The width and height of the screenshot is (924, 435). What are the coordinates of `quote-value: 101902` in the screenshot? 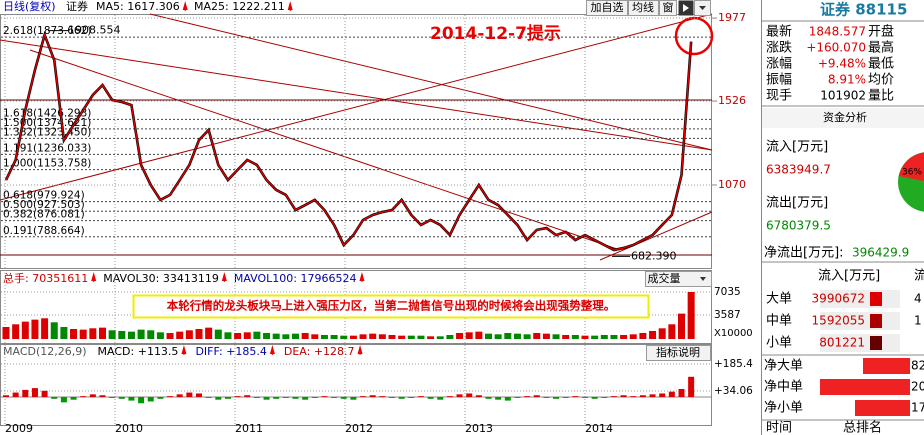 It's located at (843, 96).